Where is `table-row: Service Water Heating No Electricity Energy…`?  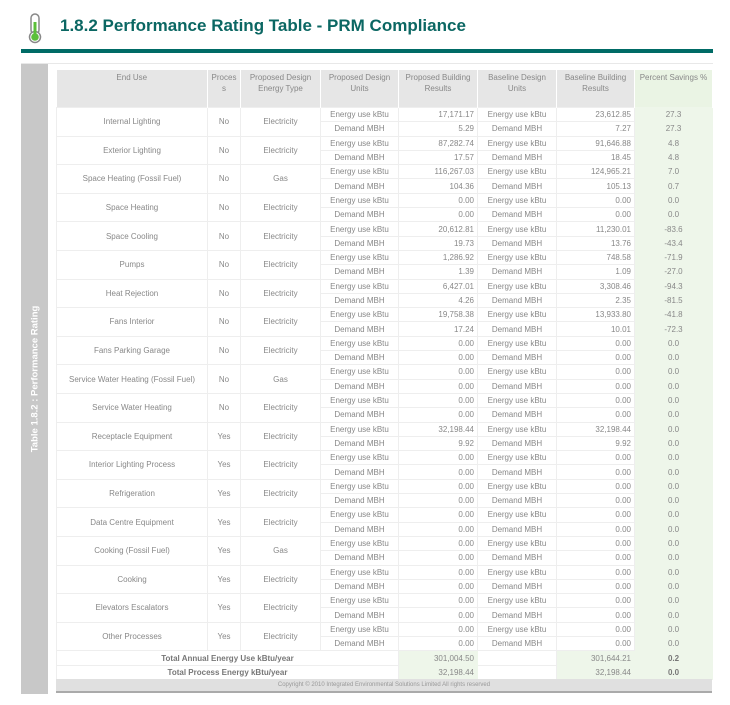
table-row: Service Water Heating No Electricity Energy… is located at coordinates (384, 407).